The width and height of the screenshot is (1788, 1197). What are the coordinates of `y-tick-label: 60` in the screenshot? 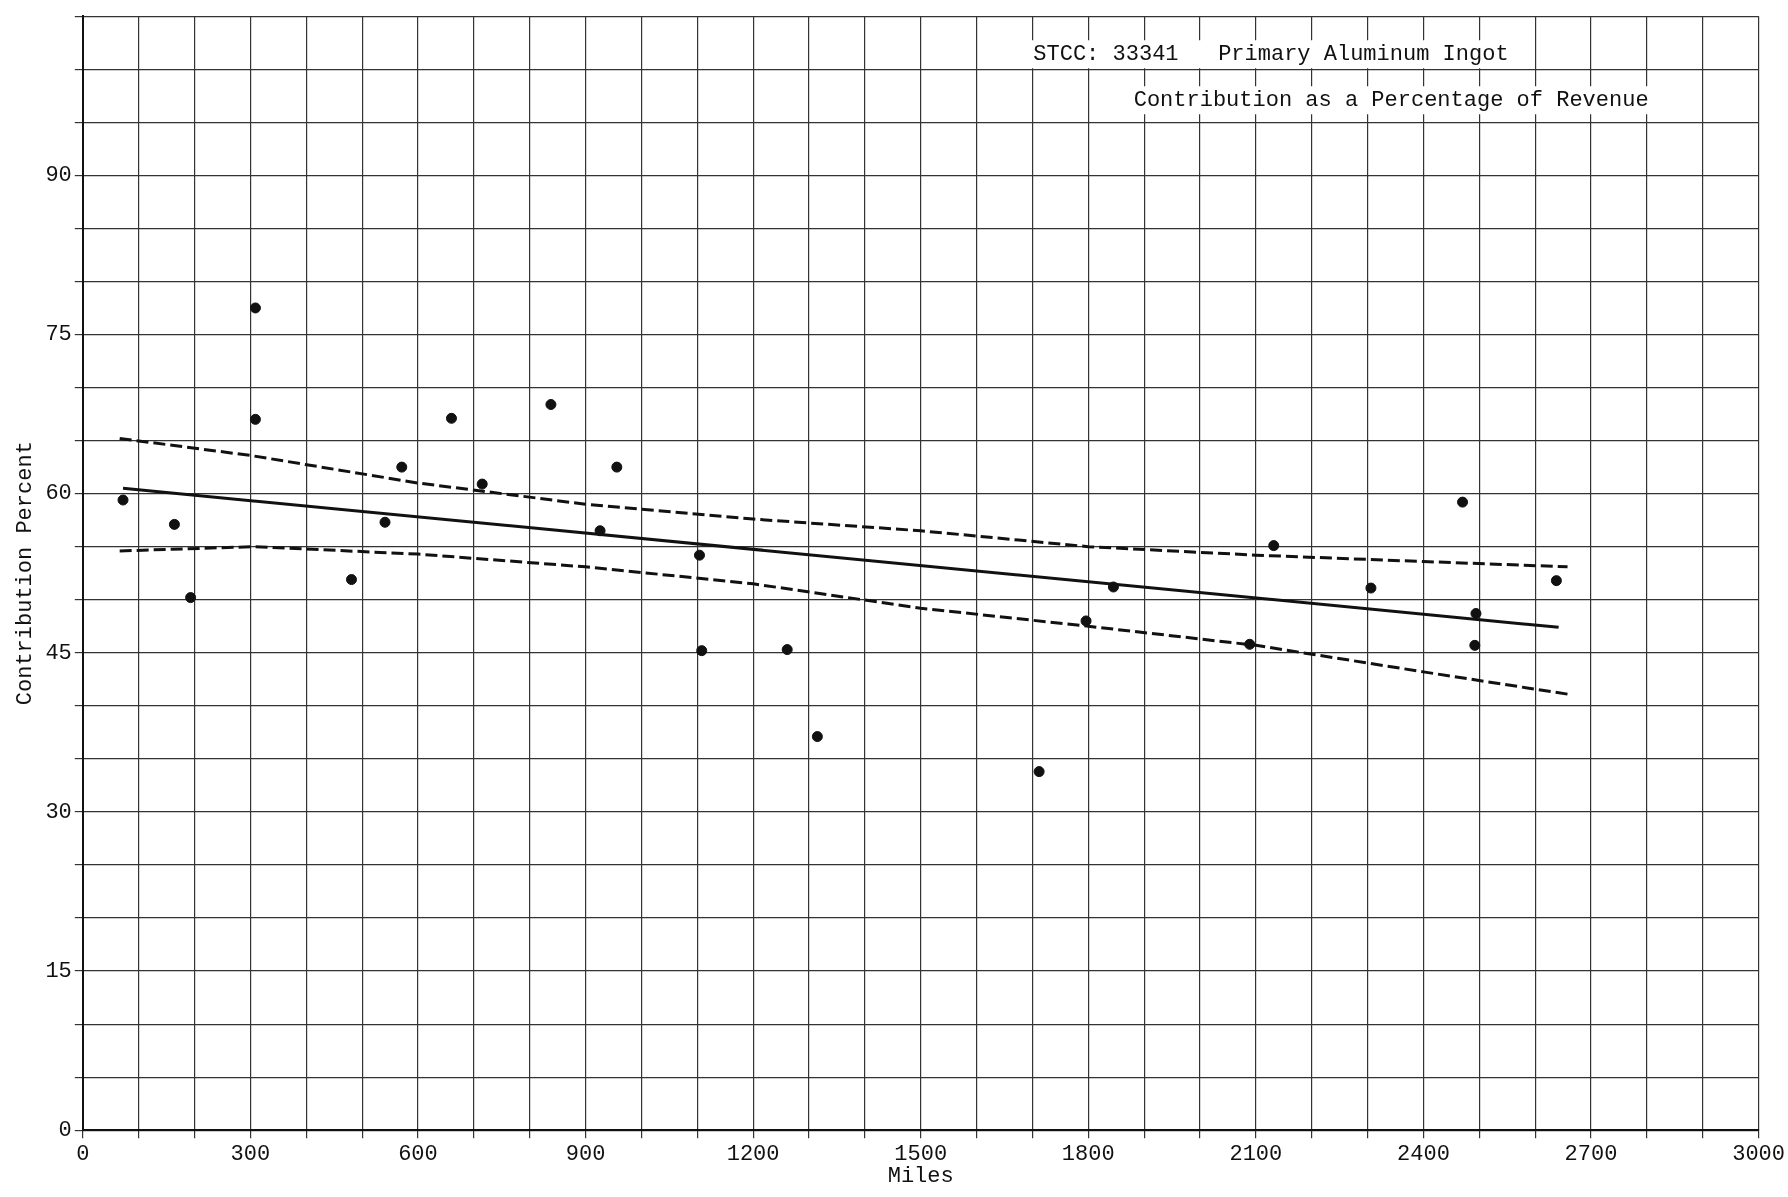 It's located at (58, 494).